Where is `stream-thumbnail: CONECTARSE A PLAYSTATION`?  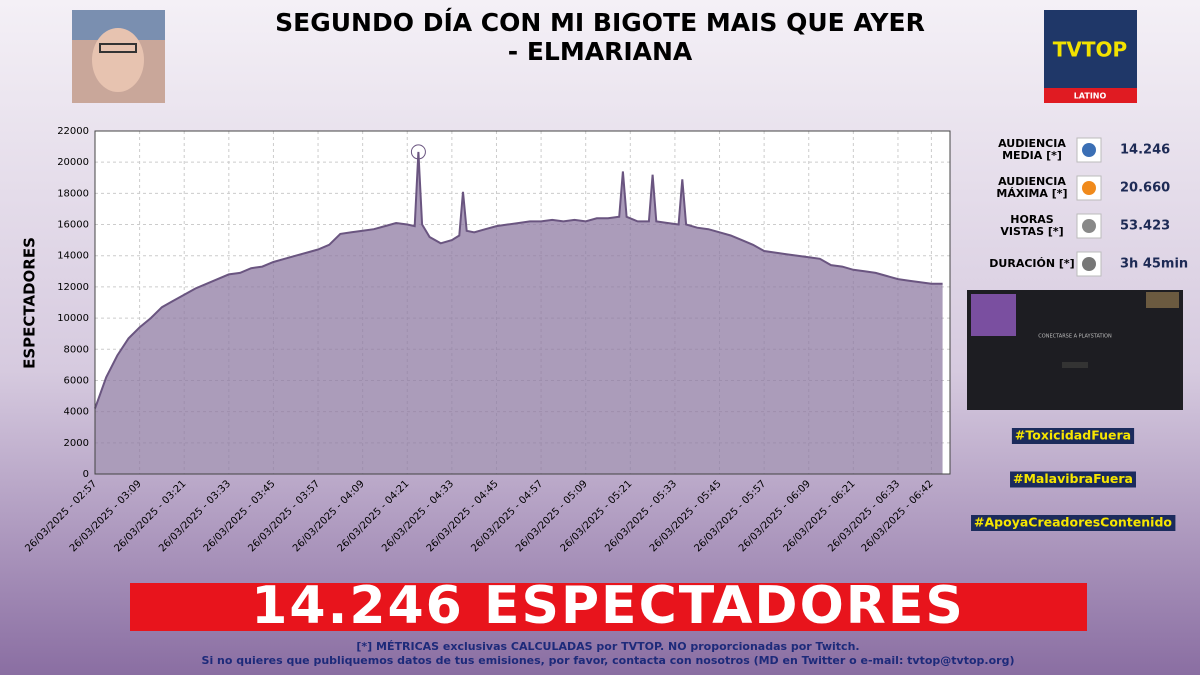
stream-thumbnail: CONECTARSE A PLAYSTATION is located at coordinates (1075, 350).